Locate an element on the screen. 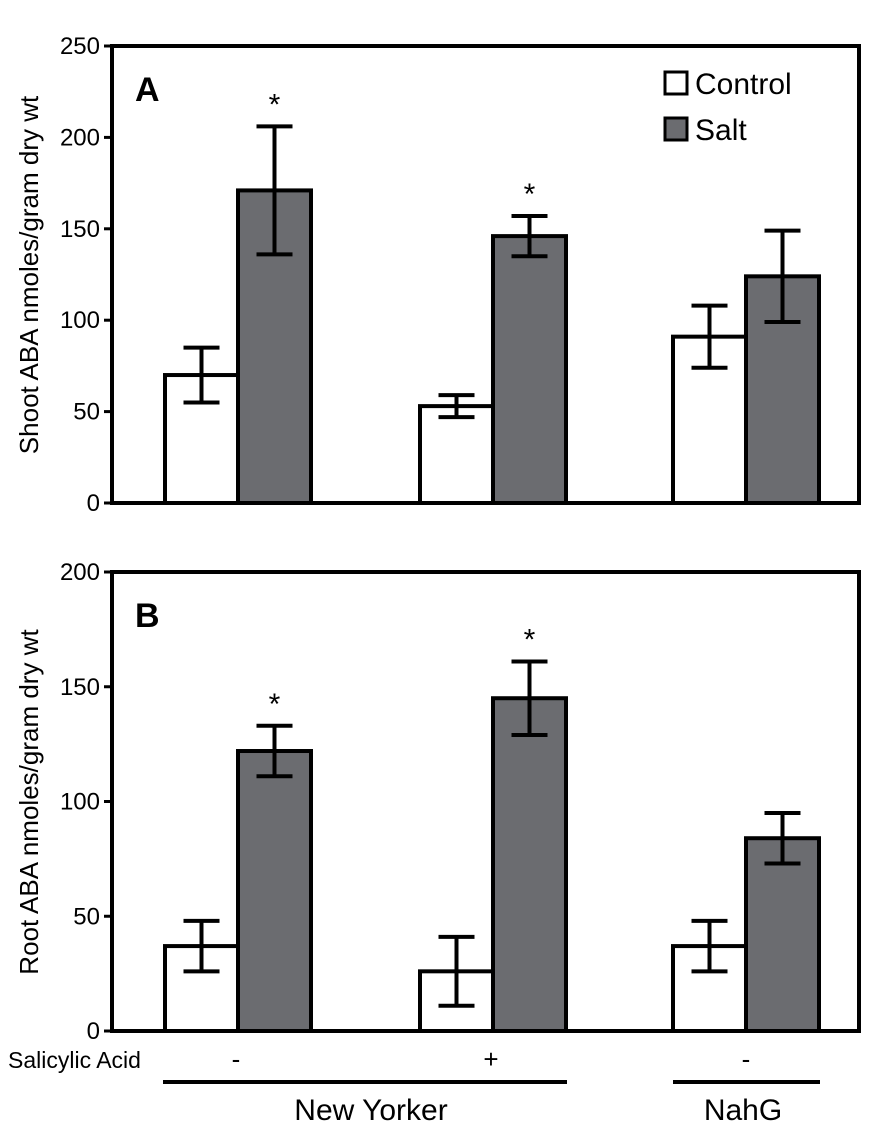 This screenshot has height=1130, width=892. panel-a-bar-control is located at coordinates (456, 454).